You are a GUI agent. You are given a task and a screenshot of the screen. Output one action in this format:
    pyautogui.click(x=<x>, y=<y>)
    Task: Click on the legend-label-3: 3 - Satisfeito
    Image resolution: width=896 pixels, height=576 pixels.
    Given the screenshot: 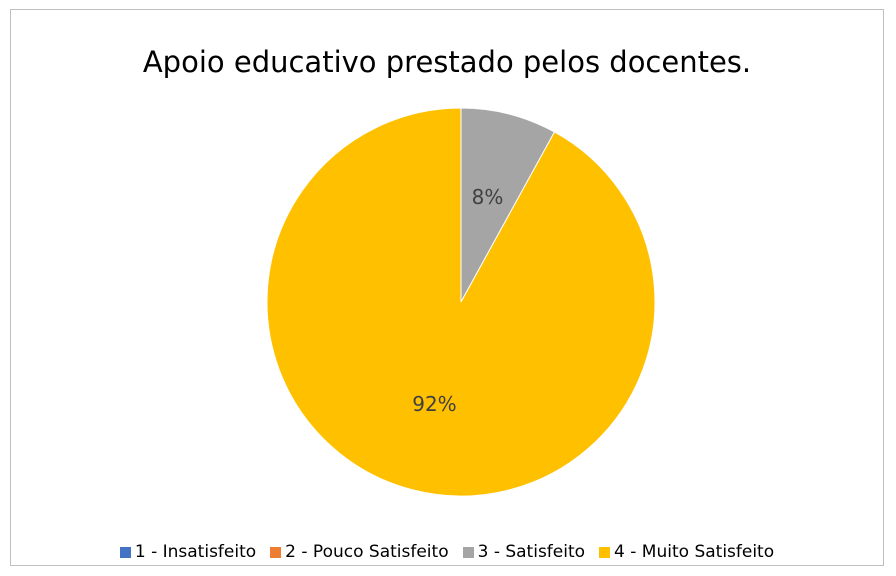 What is the action you would take?
    pyautogui.click(x=531, y=552)
    